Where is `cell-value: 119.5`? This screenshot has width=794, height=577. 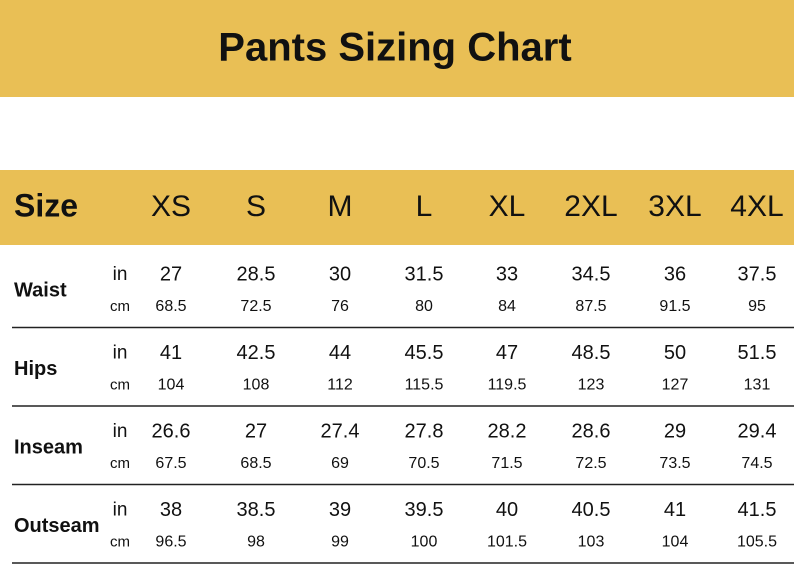
cell-value: 119.5 is located at coordinates (507, 385).